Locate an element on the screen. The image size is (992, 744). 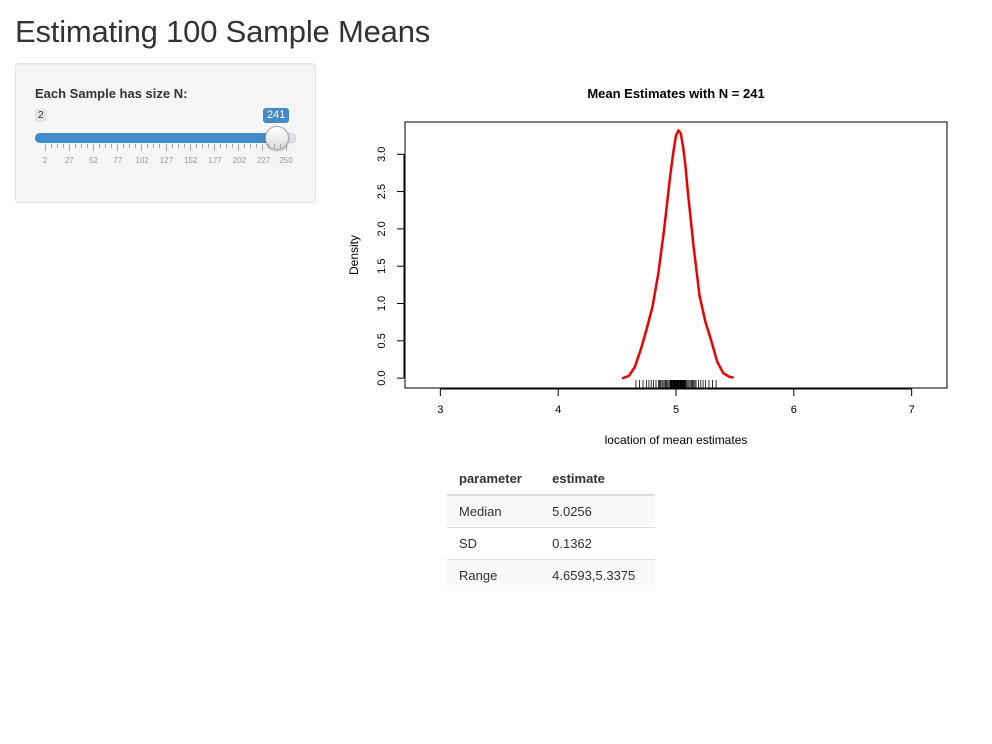
x-tick-label: 3 is located at coordinates (440, 410).